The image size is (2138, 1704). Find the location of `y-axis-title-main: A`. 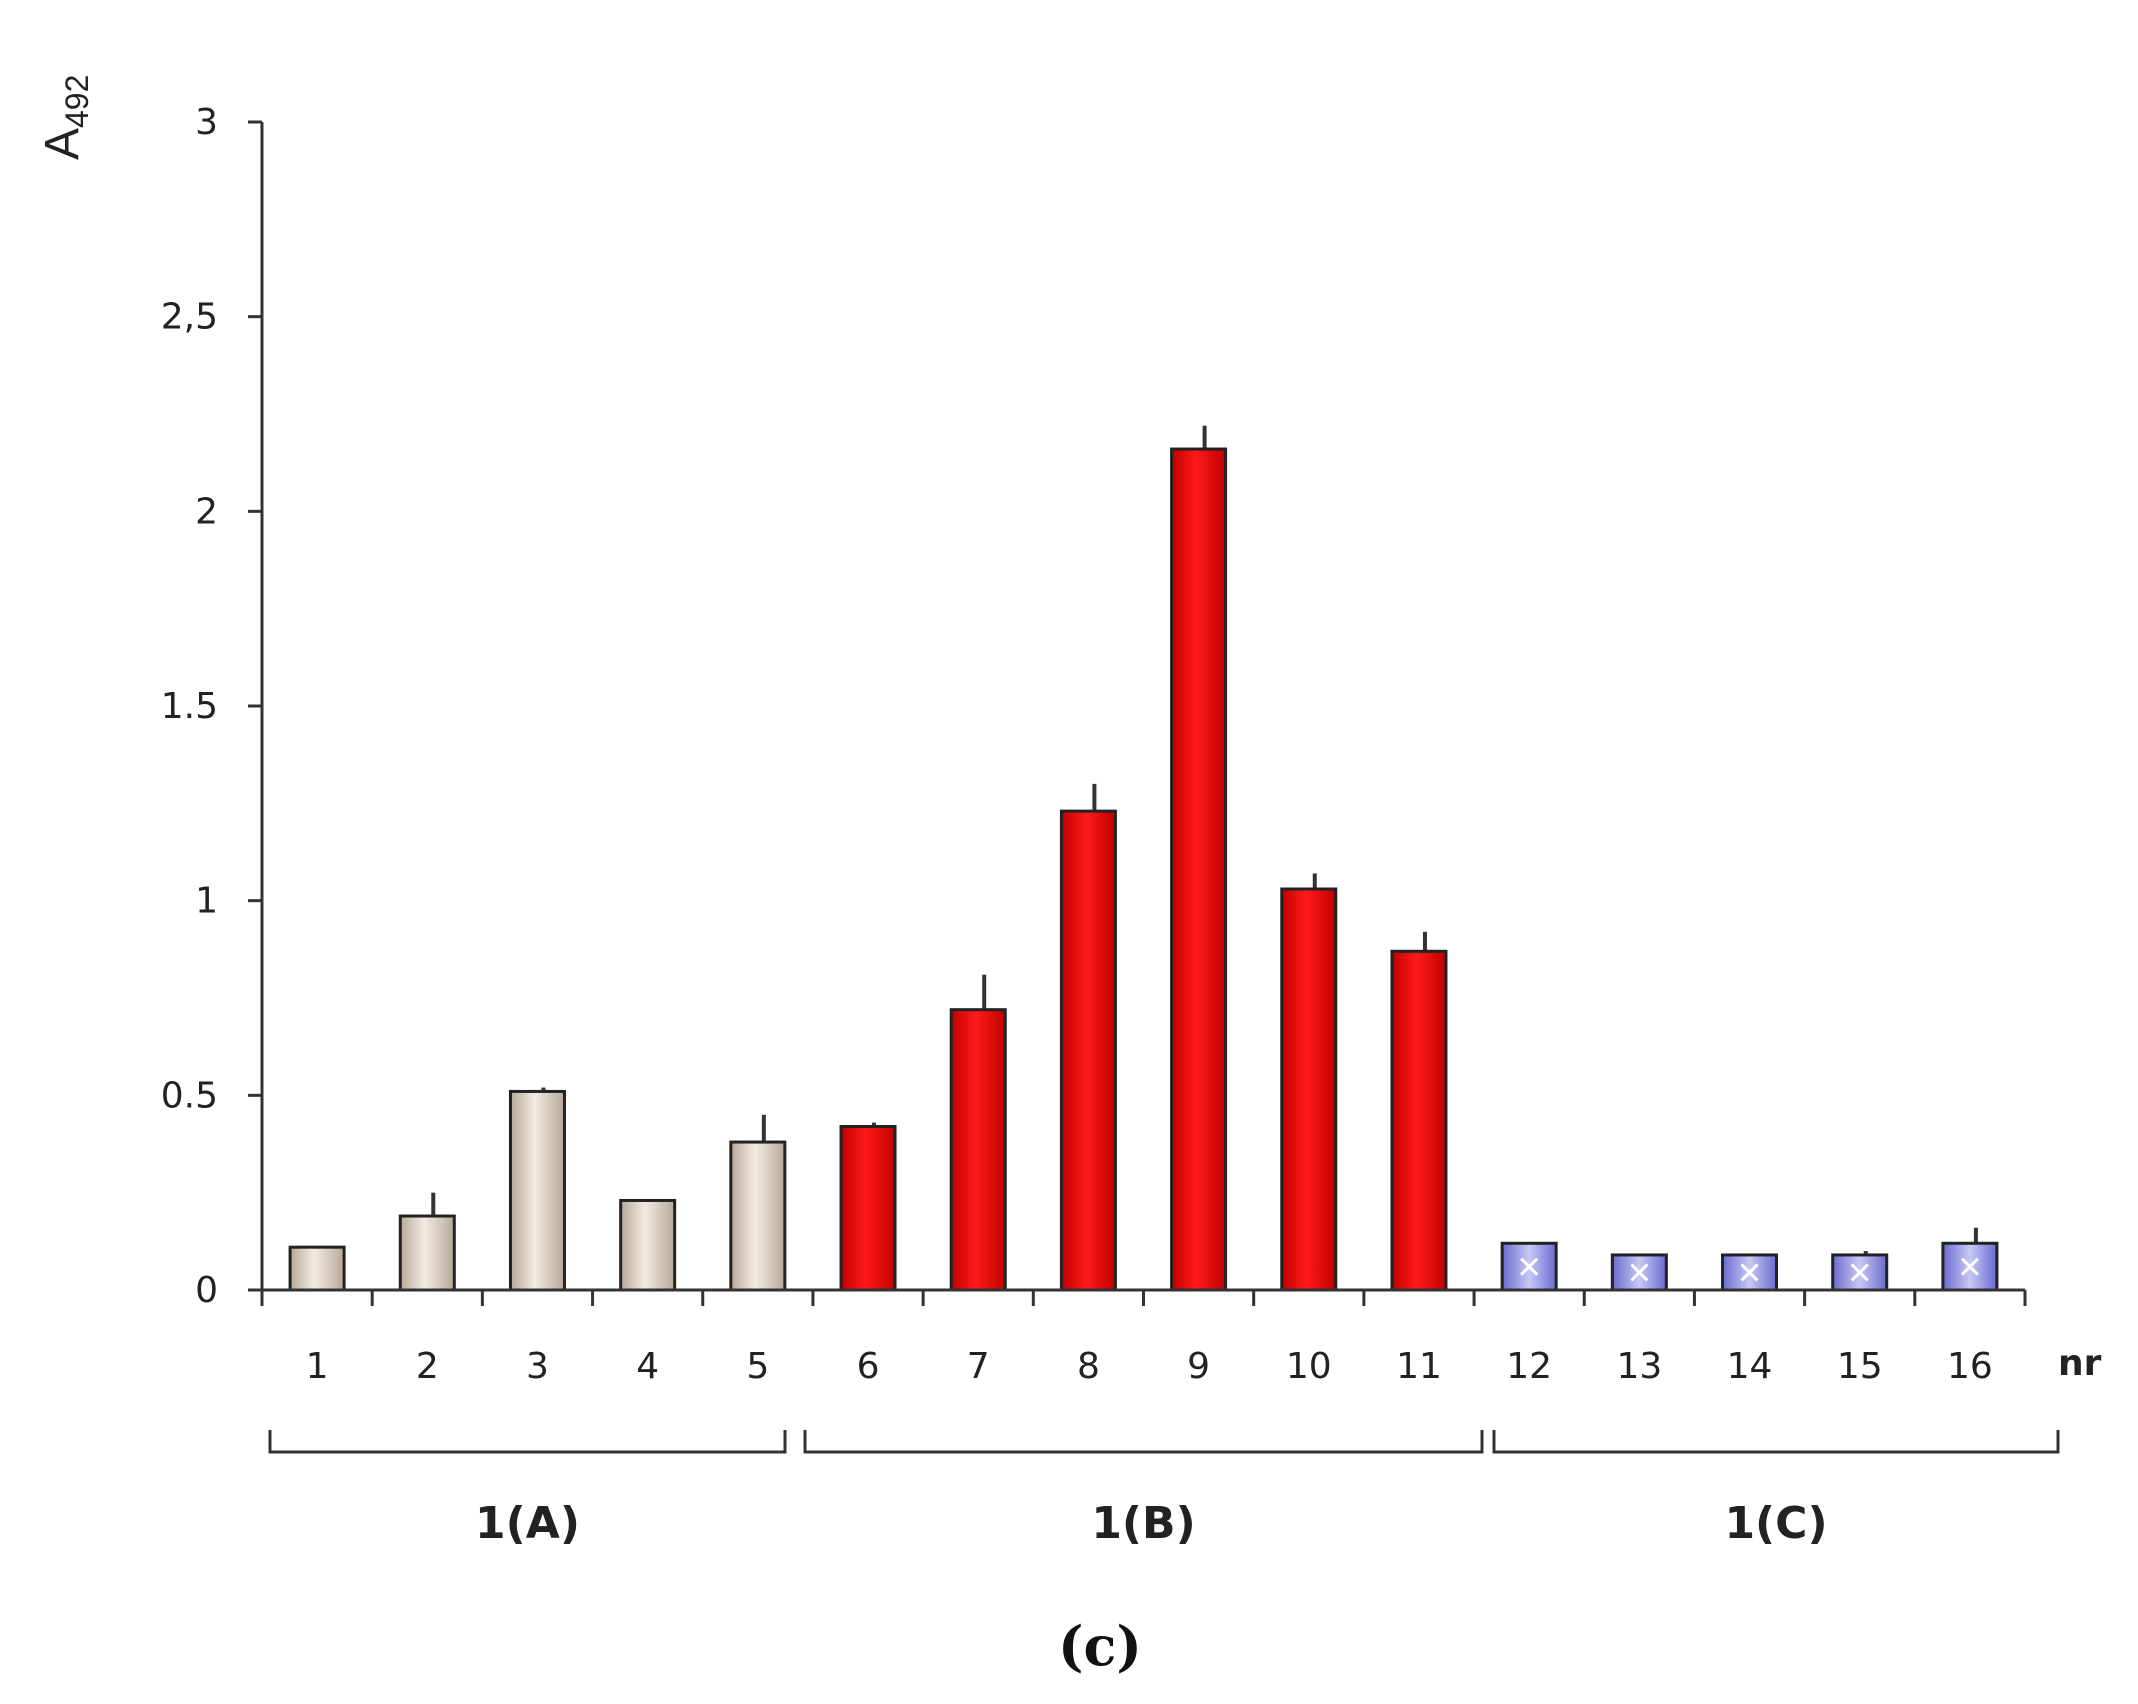

y-axis-title-main: A is located at coordinates (62, 144).